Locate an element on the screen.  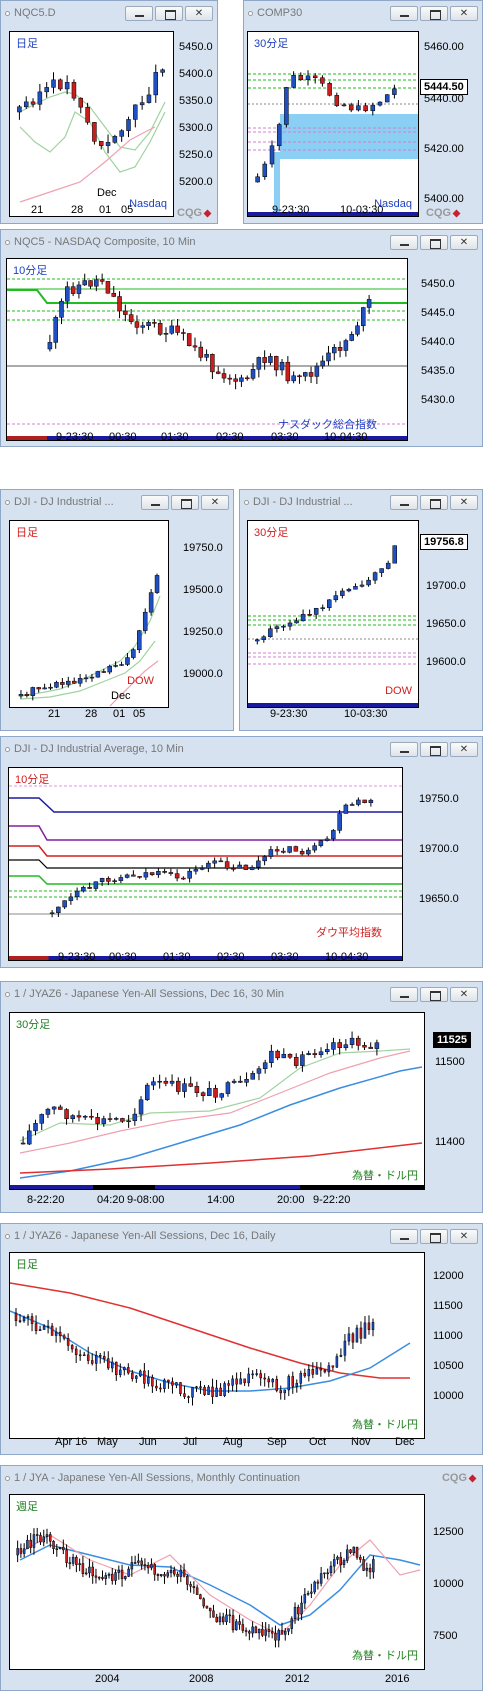
chart-plot-area: 週足 為替・ドル円 is located at coordinates (217, 1582).